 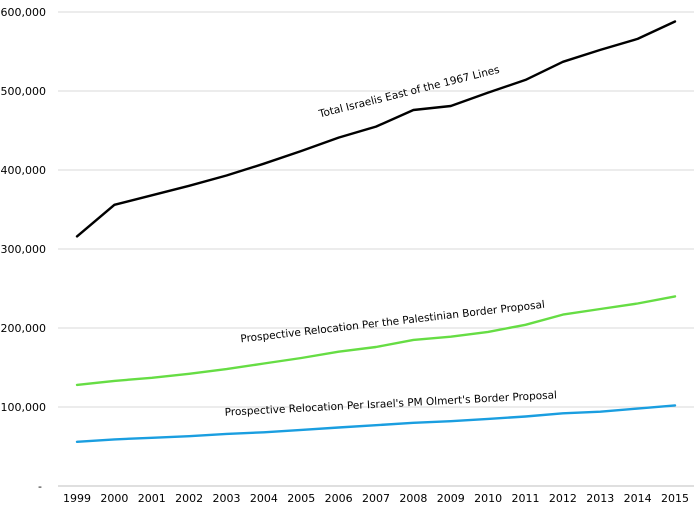 What do you see at coordinates (526, 498) in the screenshot?
I see `x-tick-label: 2011` at bounding box center [526, 498].